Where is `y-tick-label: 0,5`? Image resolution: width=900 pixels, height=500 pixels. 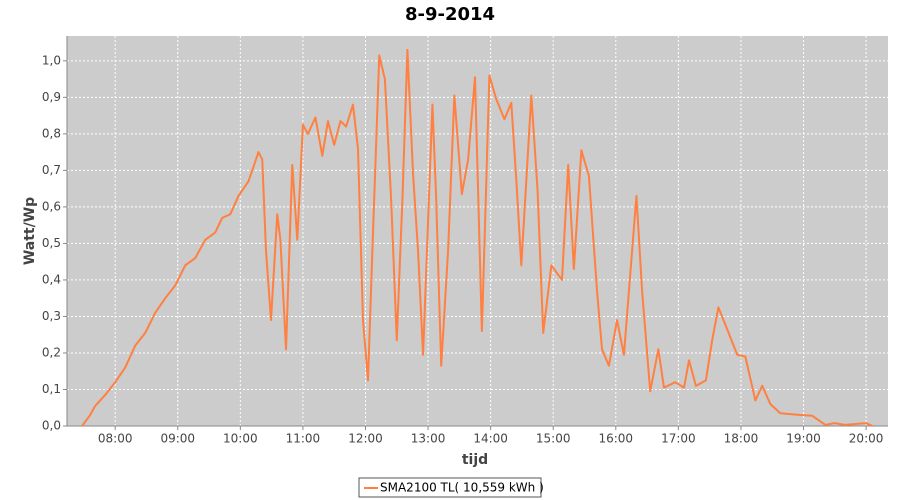 y-tick-label: 0,5 is located at coordinates (51, 243).